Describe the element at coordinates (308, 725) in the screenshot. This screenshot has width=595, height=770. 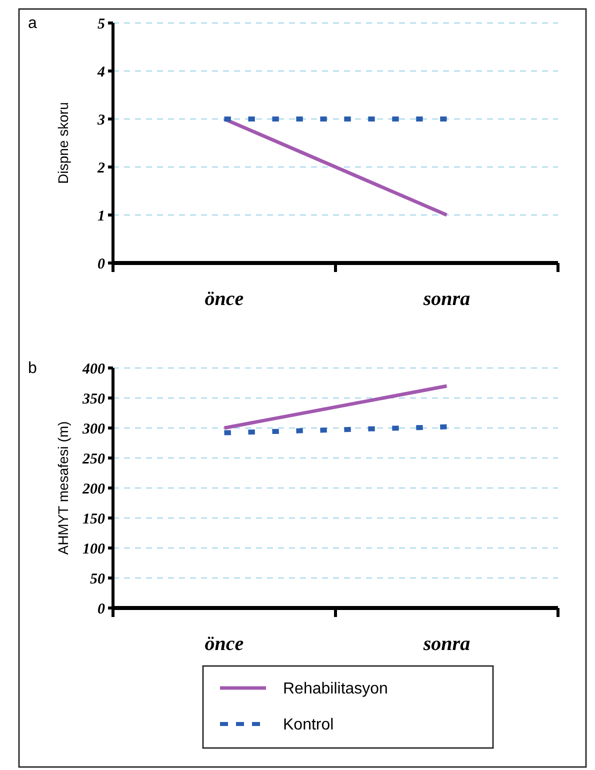
I see `legend-label: Kontrol` at that location.